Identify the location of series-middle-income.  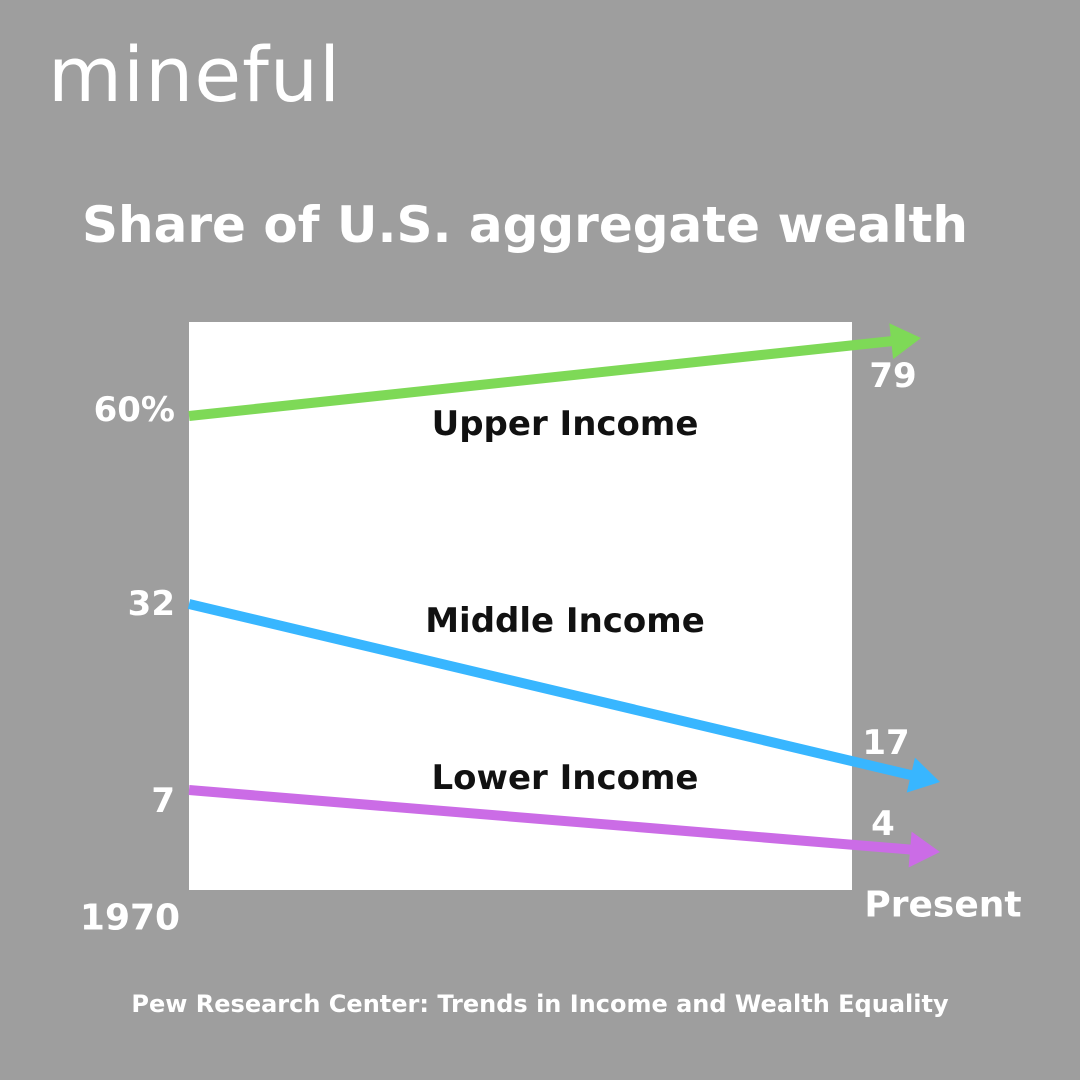
(563, 696).